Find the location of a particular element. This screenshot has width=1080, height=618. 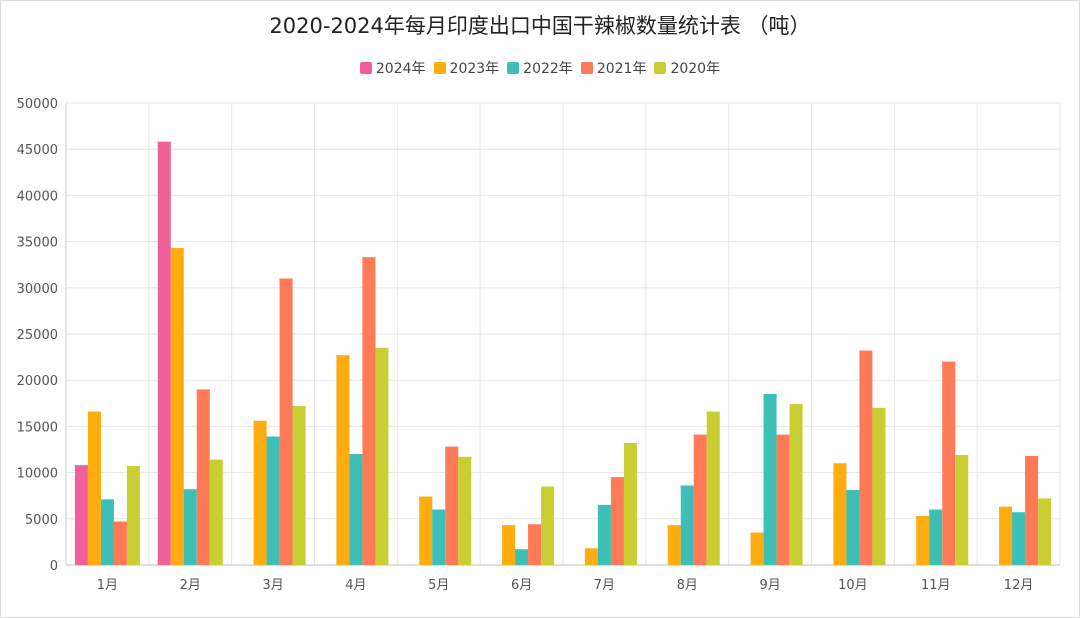

legend-label: 2023年 is located at coordinates (474, 69).